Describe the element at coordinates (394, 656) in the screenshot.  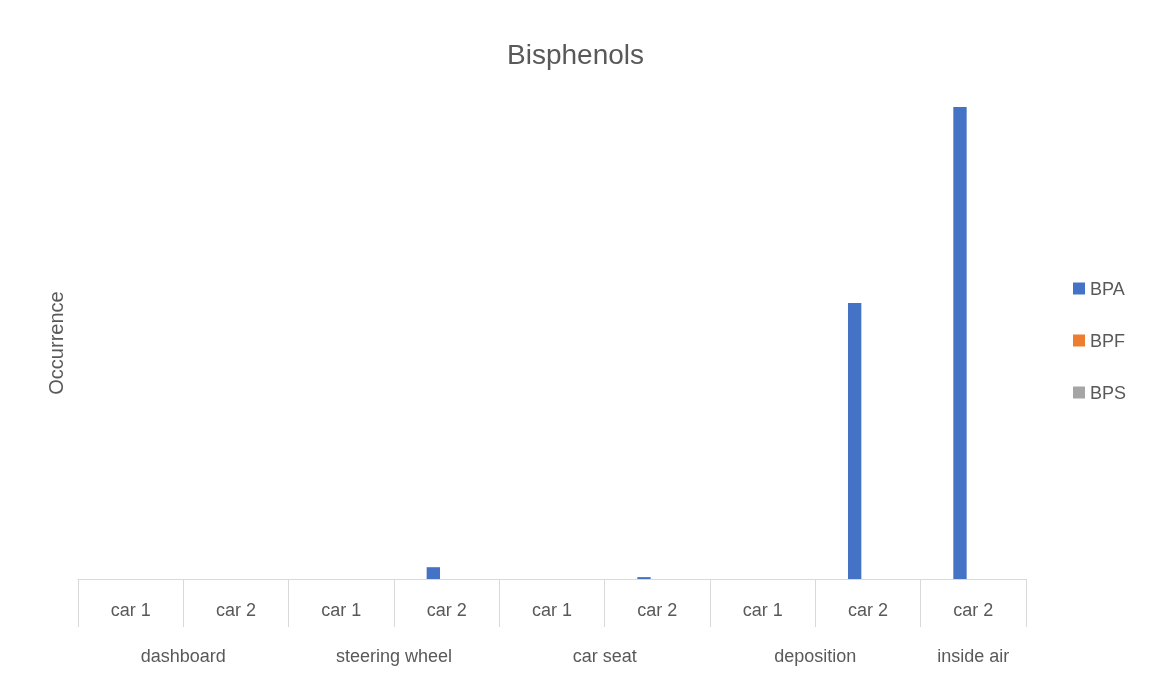
I see `text: steering wheel` at that location.